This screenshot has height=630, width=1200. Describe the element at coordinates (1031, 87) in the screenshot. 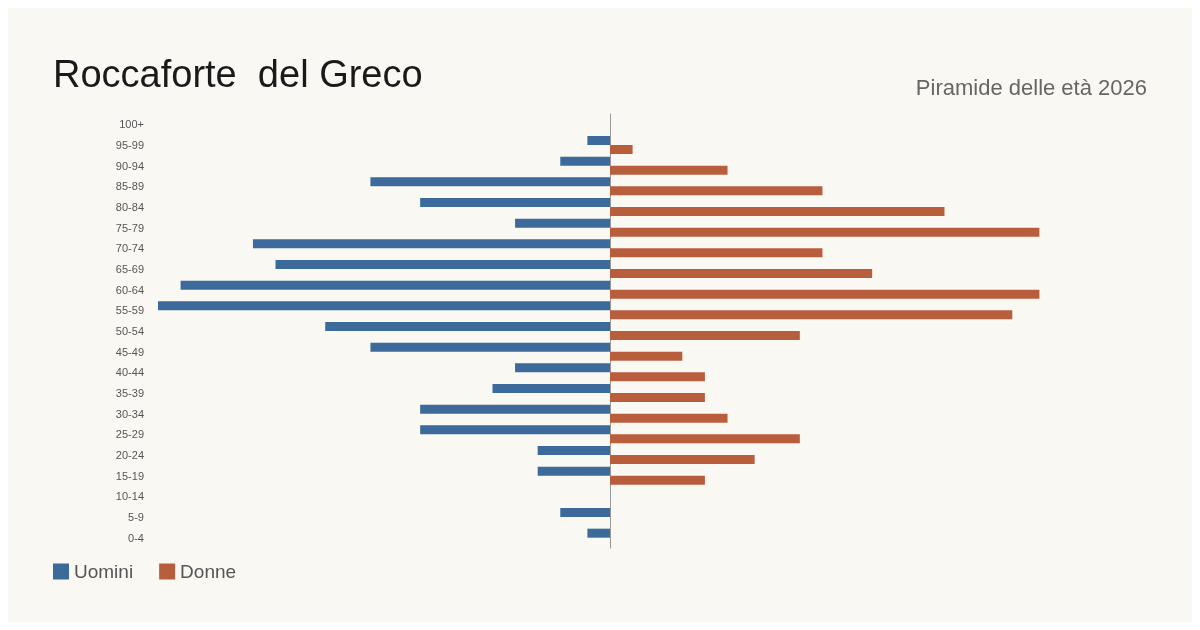

I see `chart-subtitle: Piramide delle età 2026` at that location.